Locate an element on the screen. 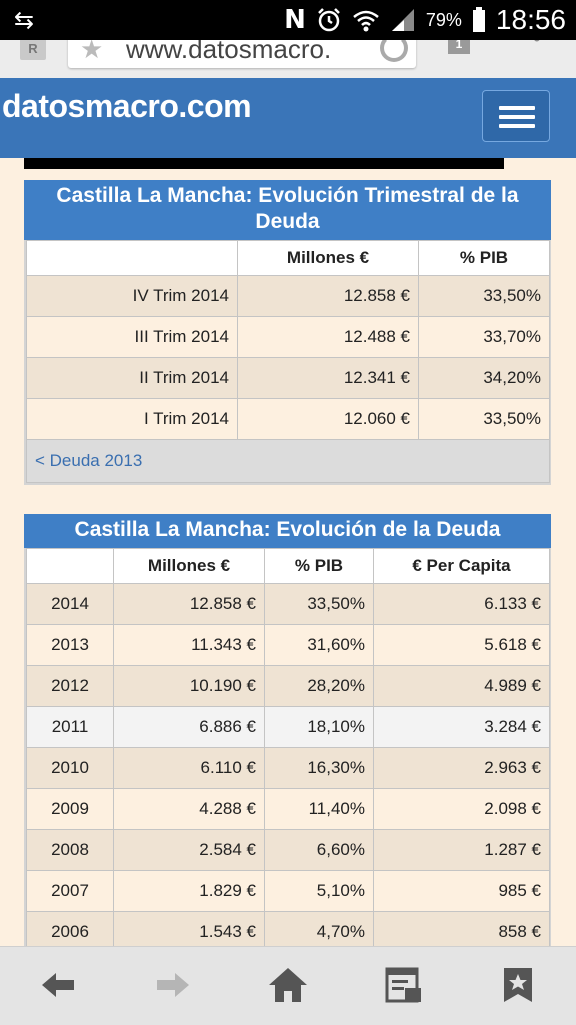  quarter-cell: I Trim 2014 is located at coordinates (132, 419).